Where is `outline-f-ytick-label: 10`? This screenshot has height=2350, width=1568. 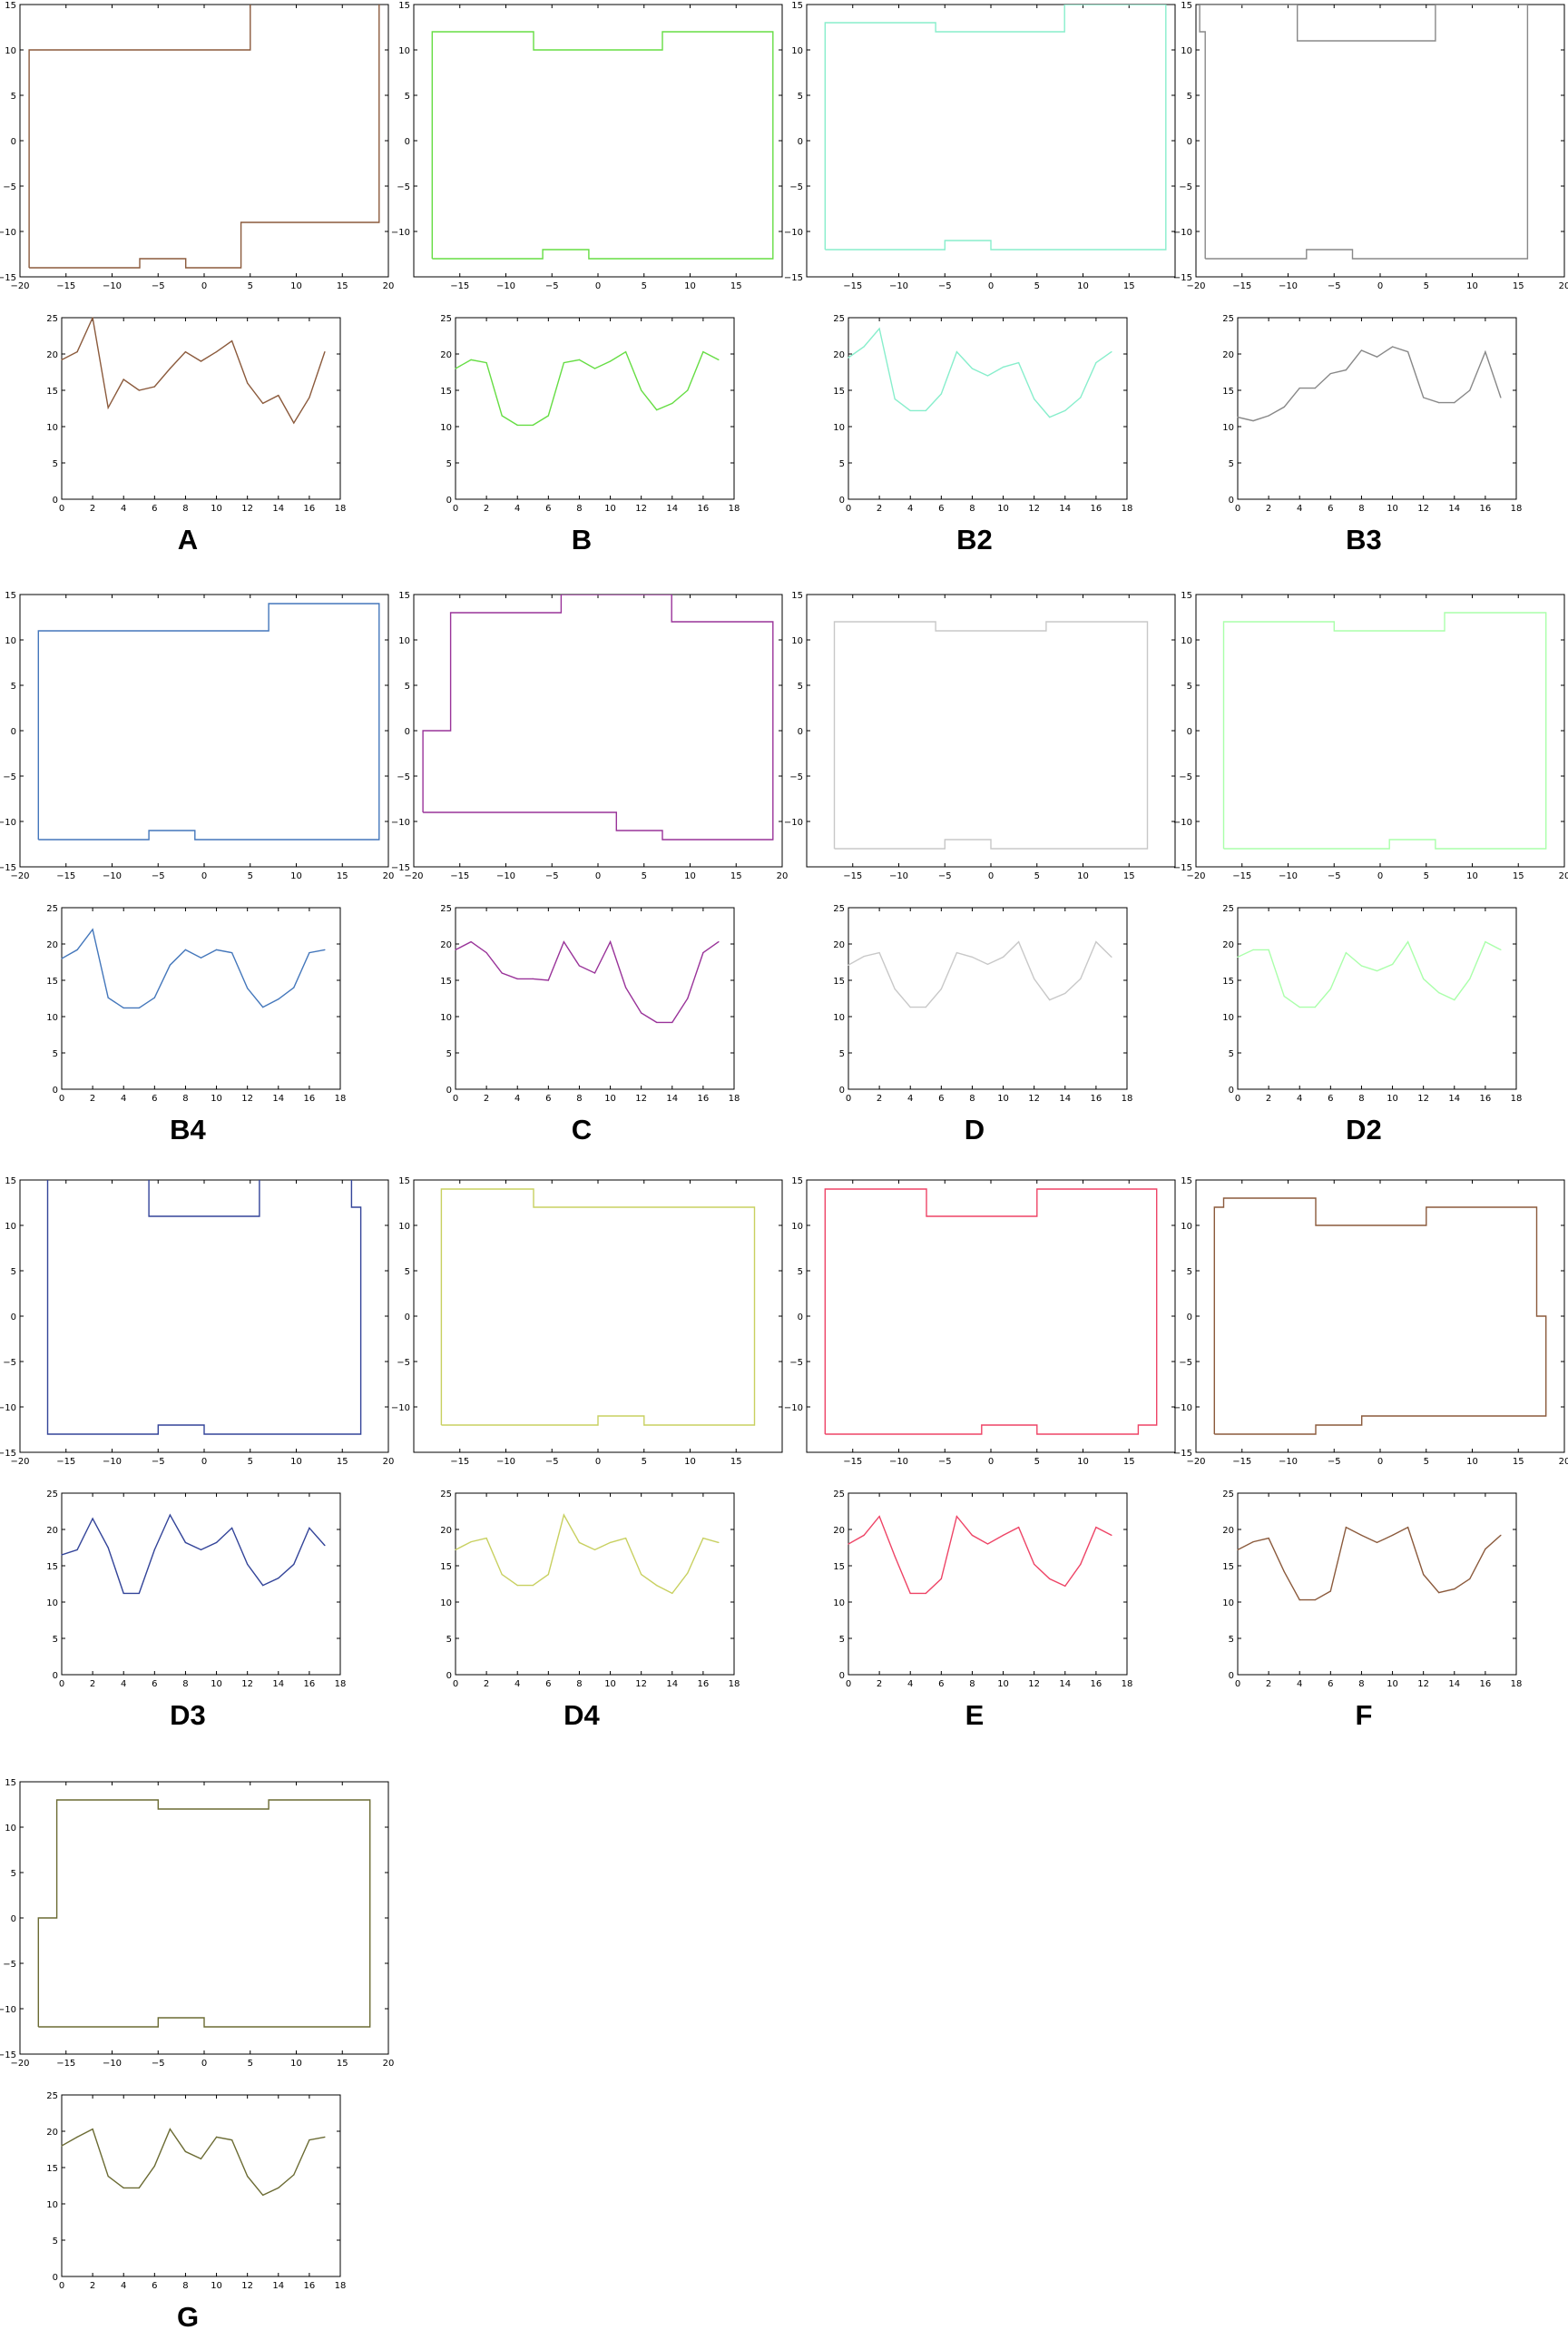 outline-f-ytick-label: 10 is located at coordinates (1186, 1227).